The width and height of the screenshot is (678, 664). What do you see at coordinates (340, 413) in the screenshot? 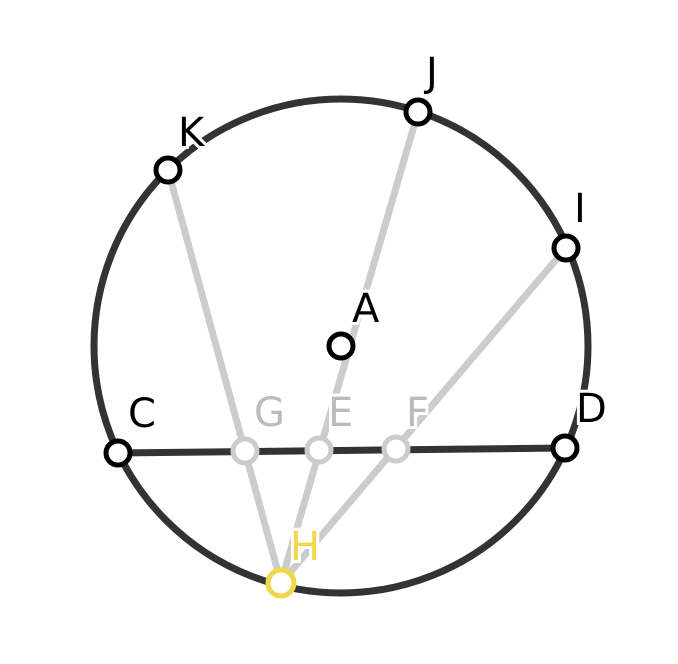
I see `label-e: E` at bounding box center [340, 413].